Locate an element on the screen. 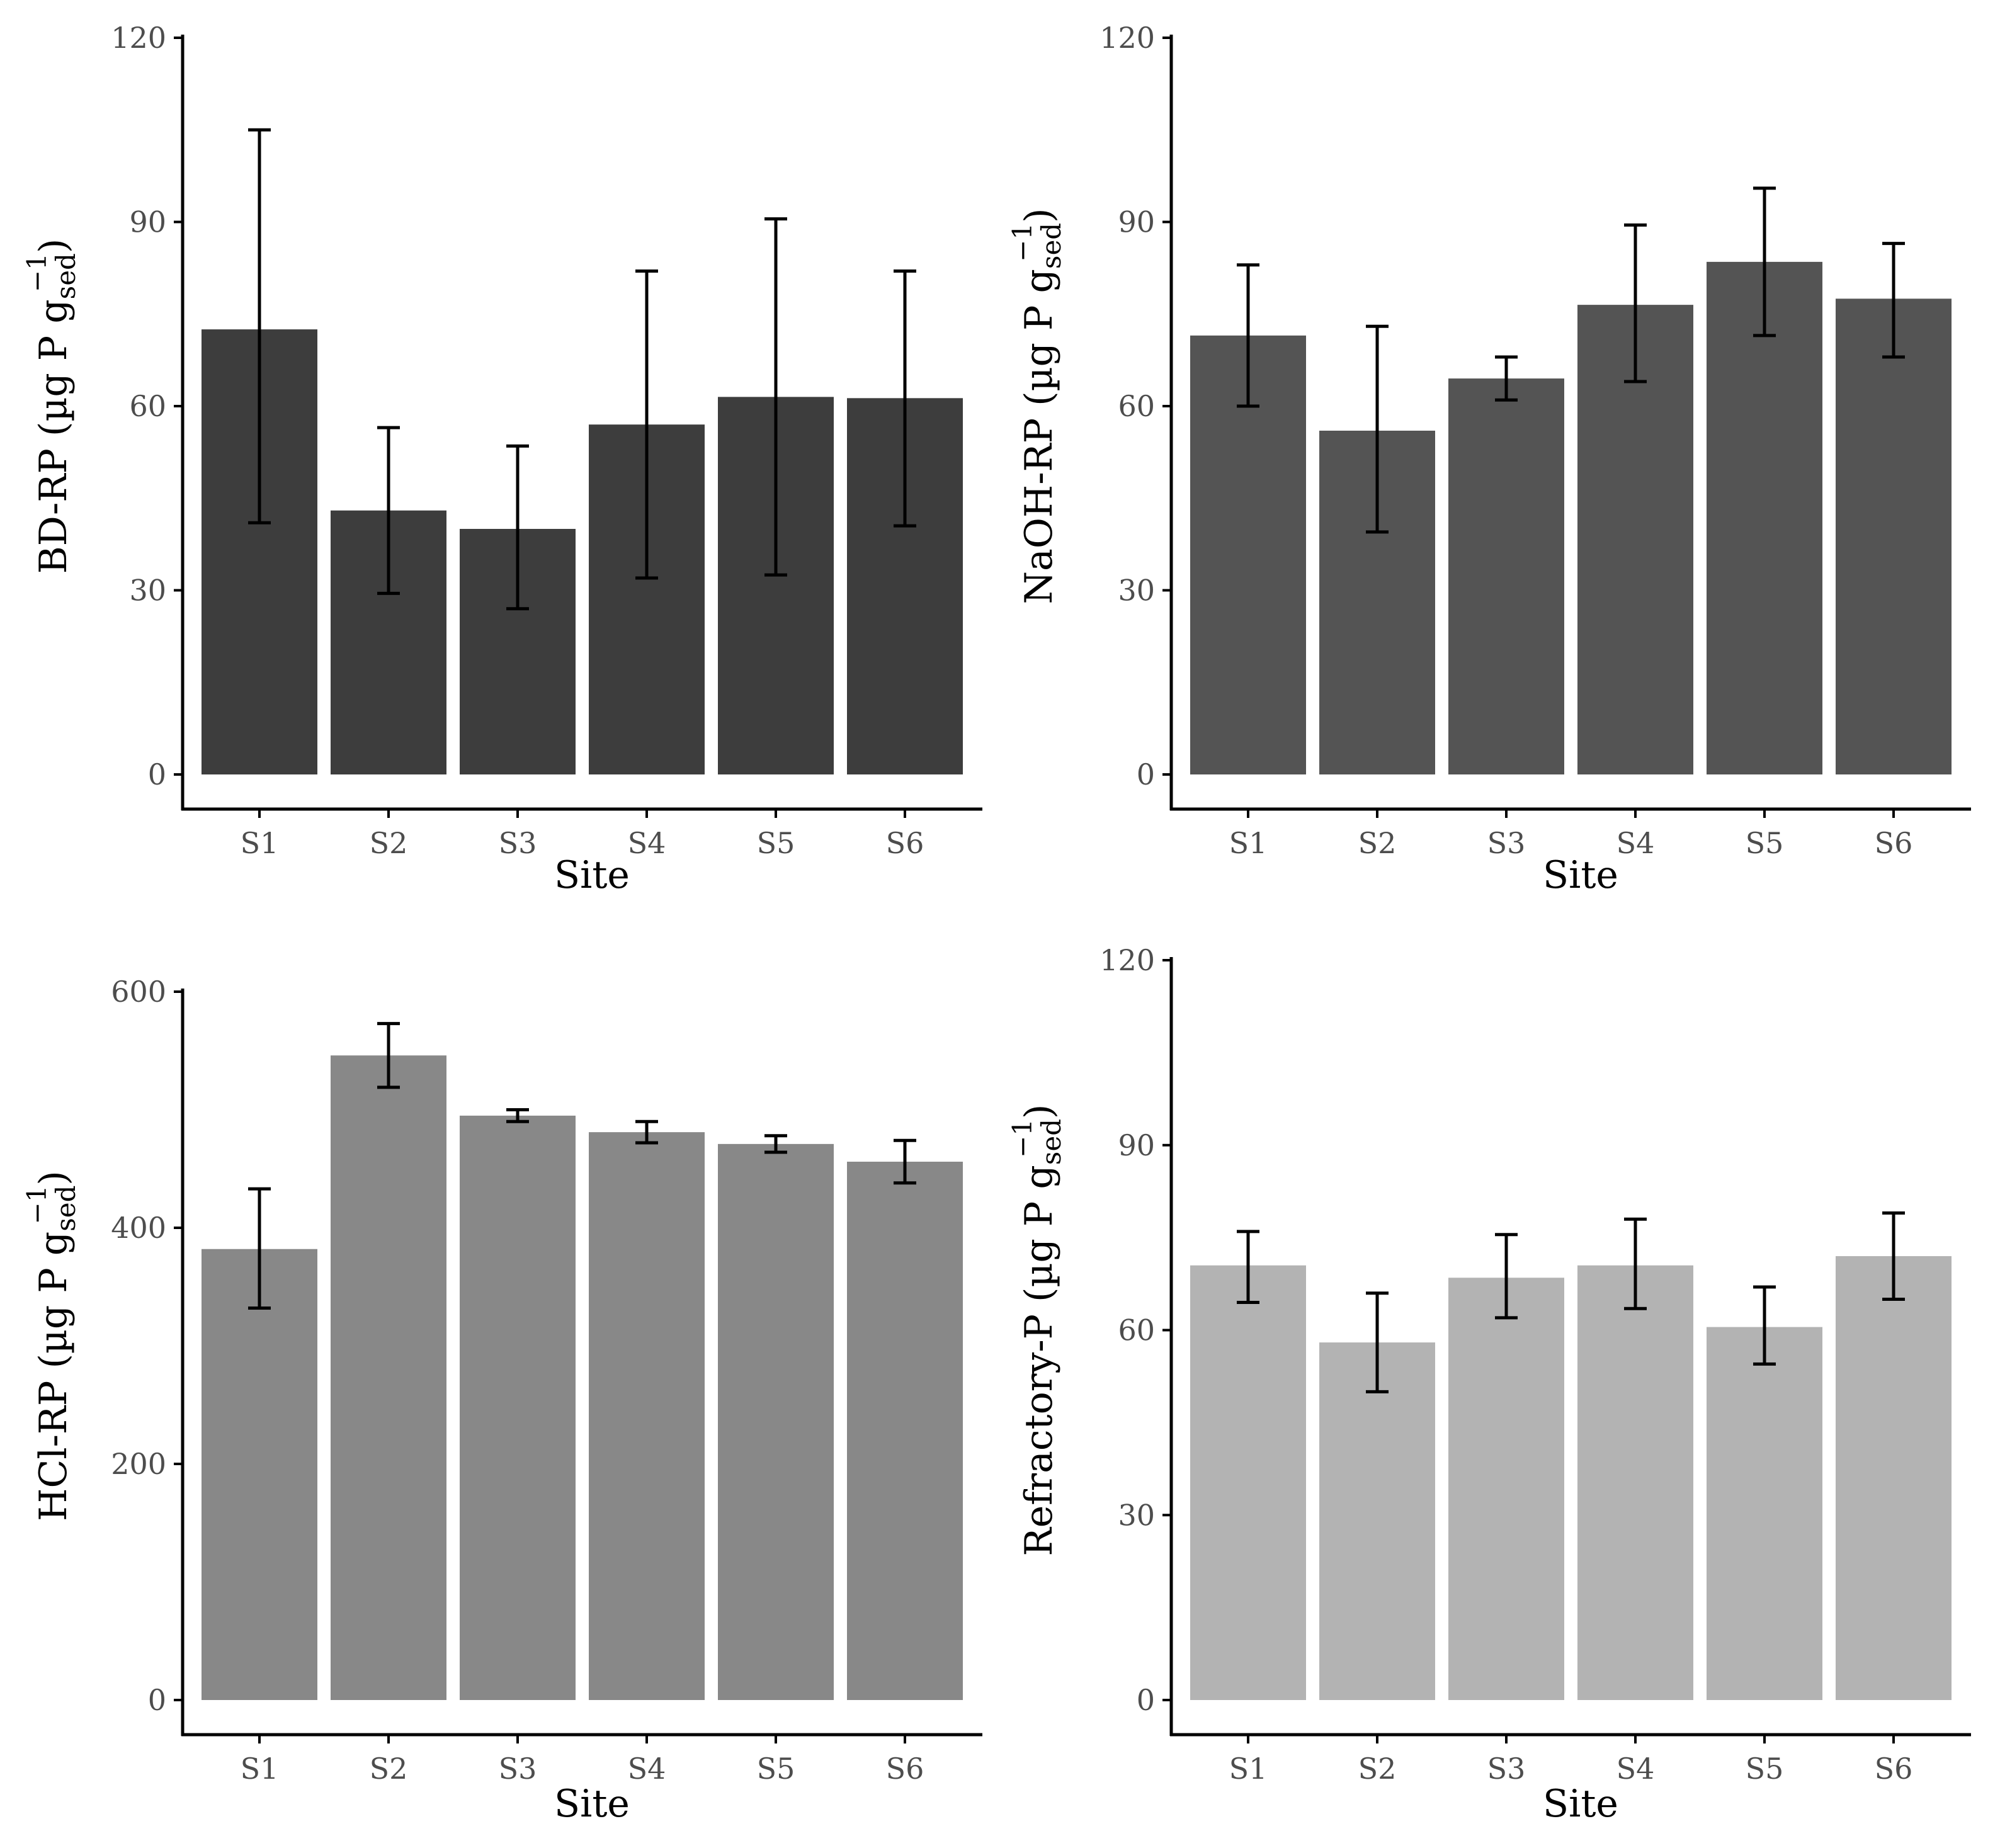 This screenshot has height=1848, width=2000. y-axis-title: BD-RP (µg P gsed−1) is located at coordinates (51, 407).